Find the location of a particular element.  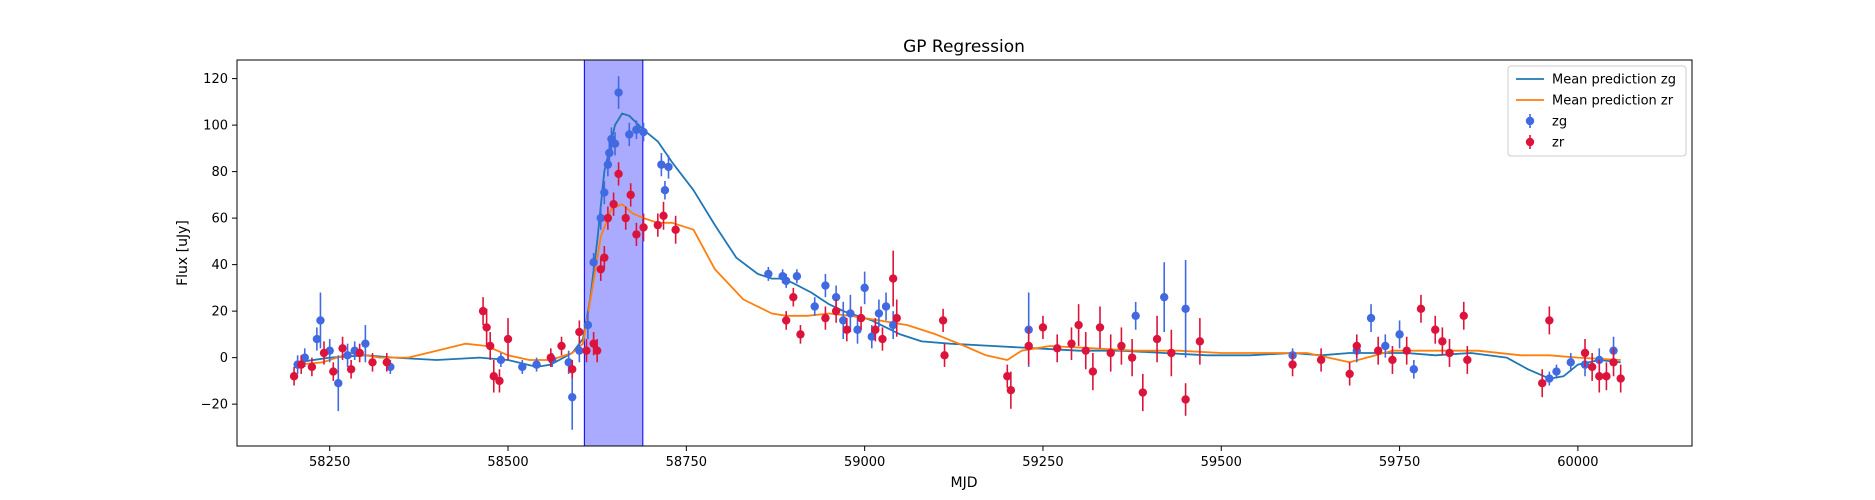

legend: Mean prediction zg Mean prediction zr zg zr is located at coordinates (1597, 111).